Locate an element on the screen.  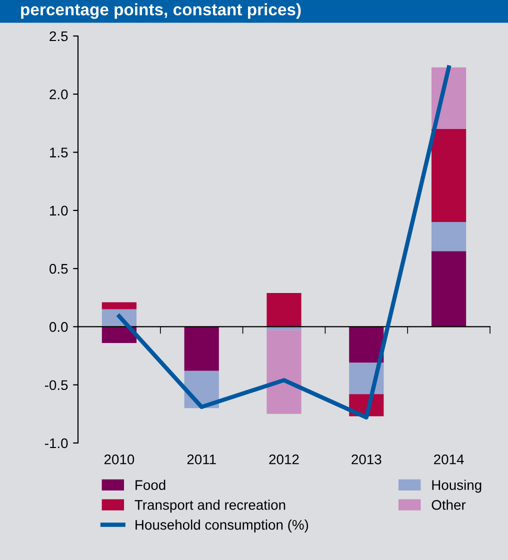
x-tick-label: 2014 is located at coordinates (449, 459).